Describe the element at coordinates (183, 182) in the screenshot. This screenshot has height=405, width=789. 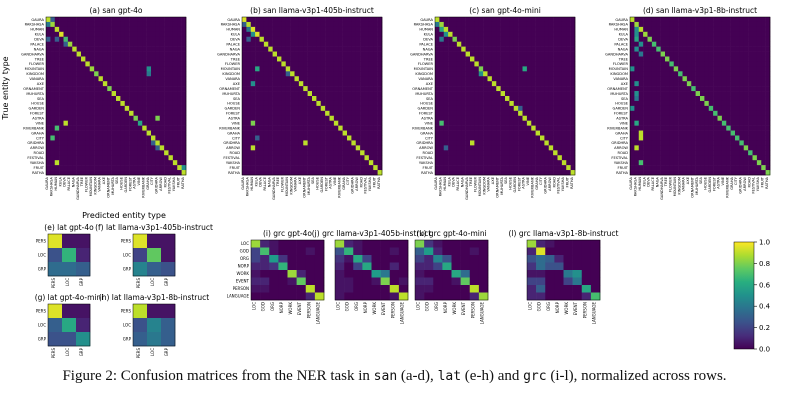
I see `col-tick-label: RATHA` at that location.